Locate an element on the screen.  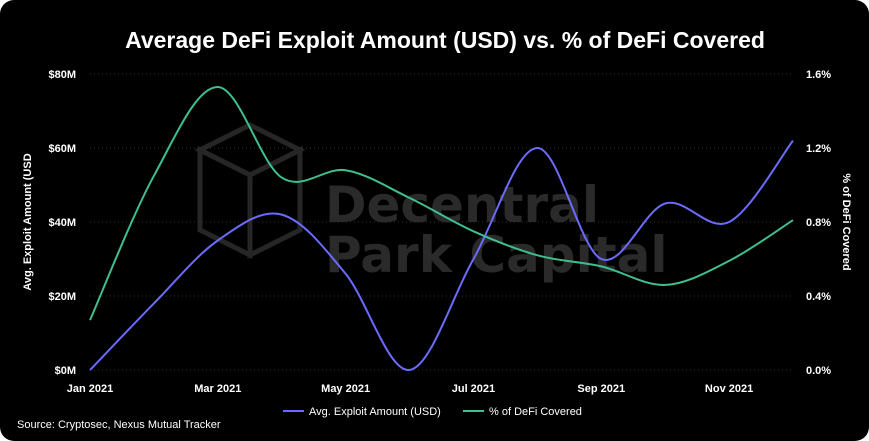
right-axis-tick-label: 0.4% is located at coordinates (818, 297).